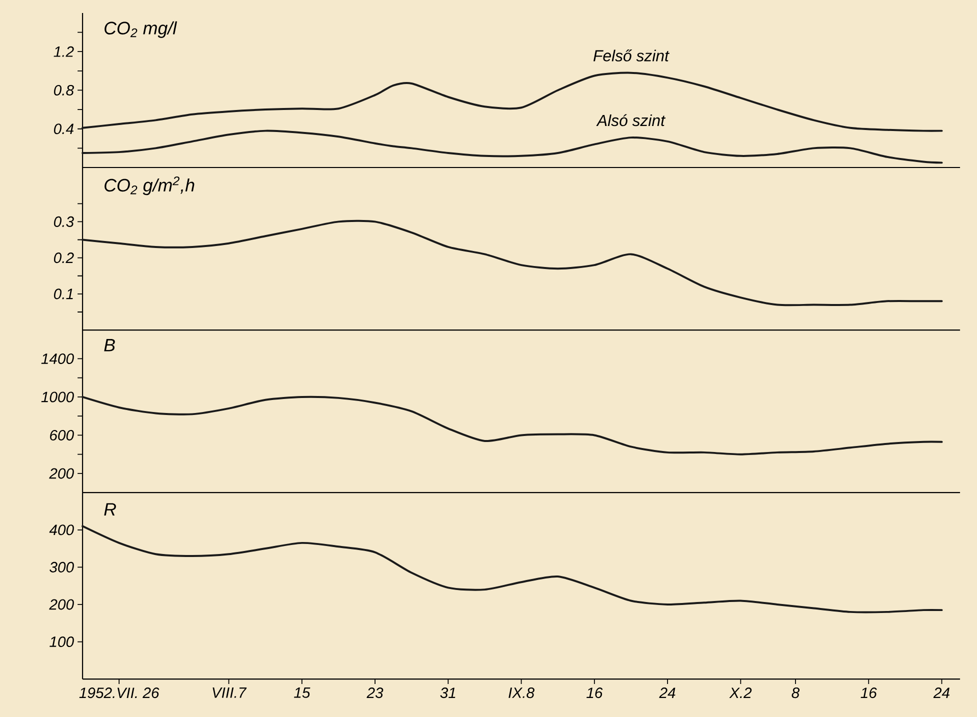 The height and width of the screenshot is (717, 977). Describe the element at coordinates (64, 129) in the screenshot. I see `y-tick-label: 0.4` at that location.